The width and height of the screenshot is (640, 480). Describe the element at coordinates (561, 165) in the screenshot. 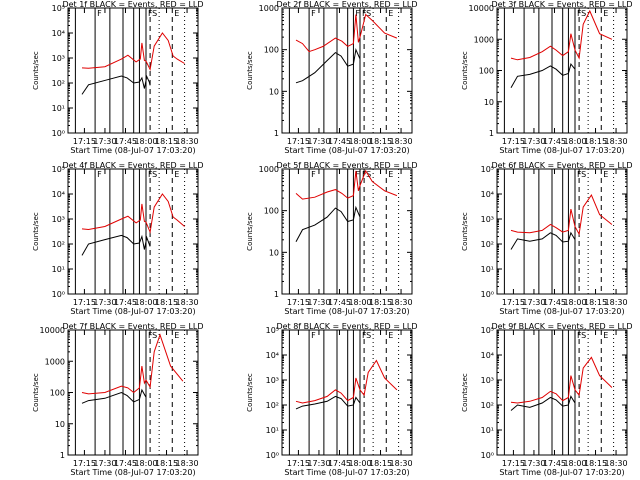

I see `chart-title: Det 6f BLACK = Events, RED = LLD` at that location.